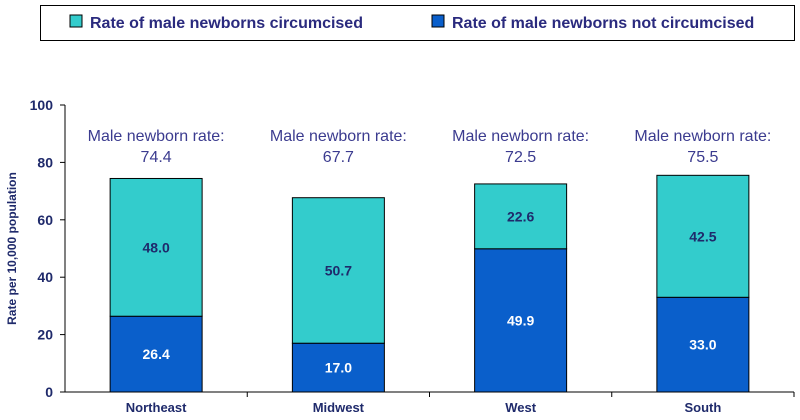 Image resolution: width=800 pixels, height=420 pixels. Describe the element at coordinates (12, 248) in the screenshot. I see `y-axis-label: Rate per 10,000 population` at that location.